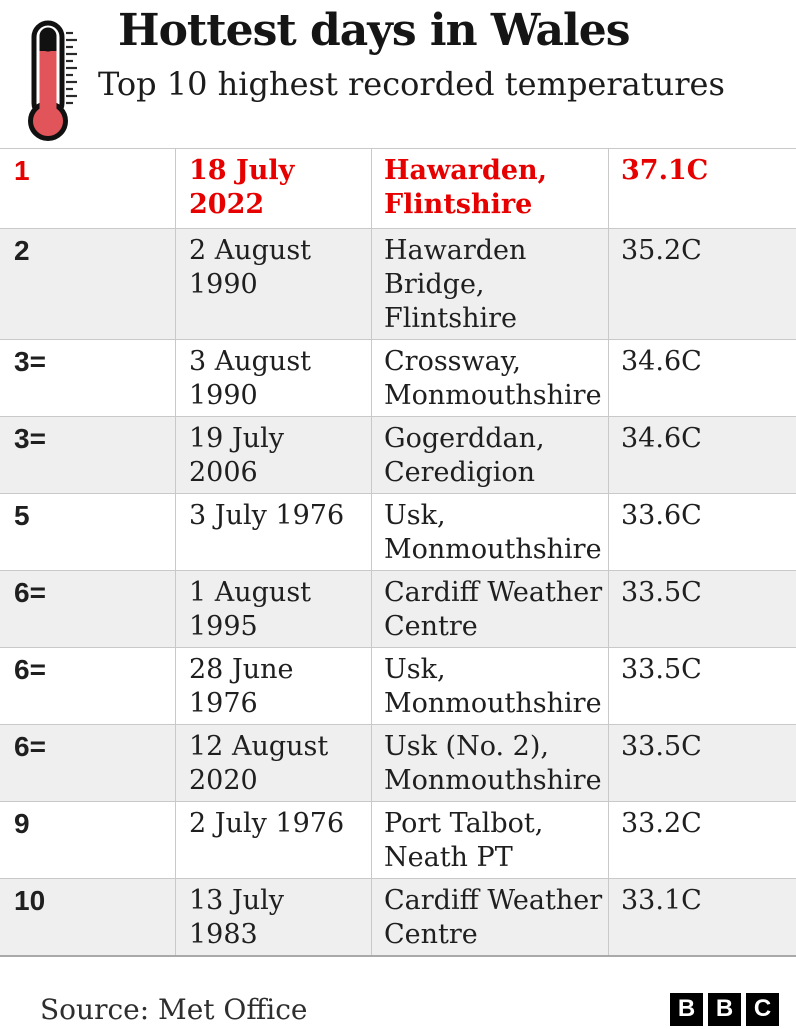  I want to click on rank-cell: 2, so click(22, 250).